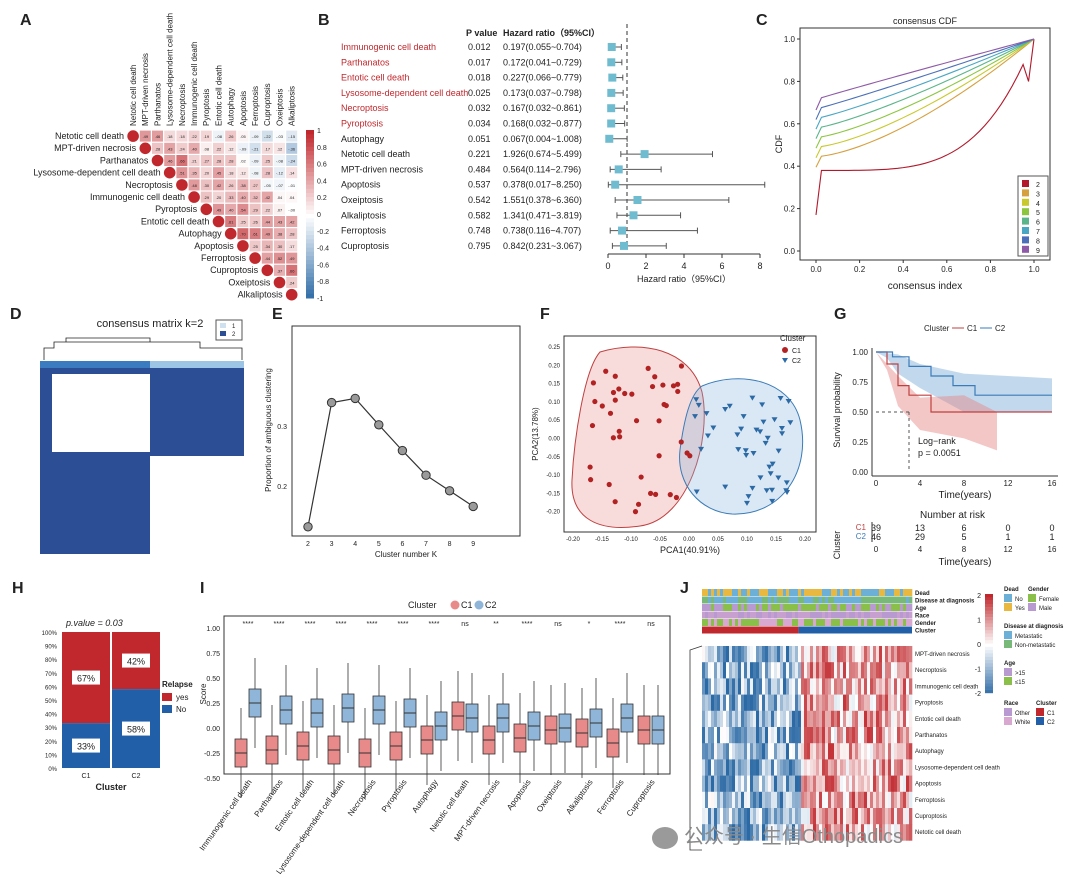 This screenshot has height=878, width=1080. I want to click on heatmap-scale-label: -2, so click(978, 694).